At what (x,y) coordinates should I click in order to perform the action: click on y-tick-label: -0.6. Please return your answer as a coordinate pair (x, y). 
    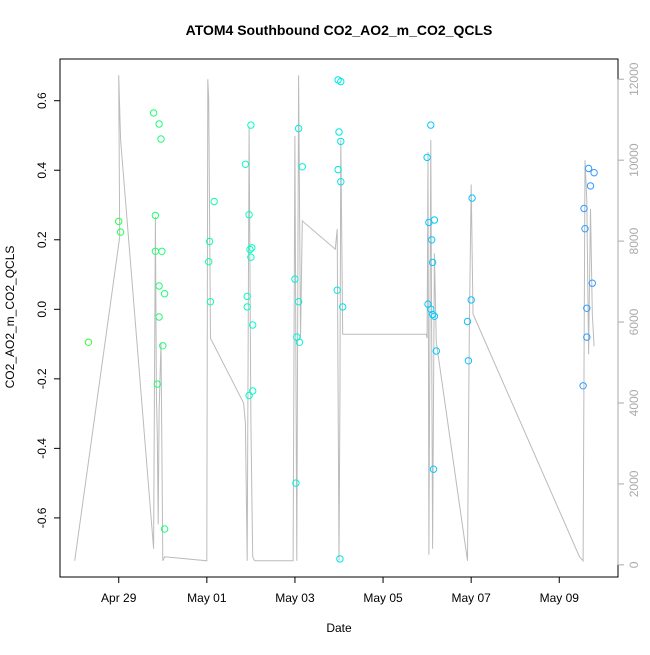
    Looking at the image, I should click on (42, 517).